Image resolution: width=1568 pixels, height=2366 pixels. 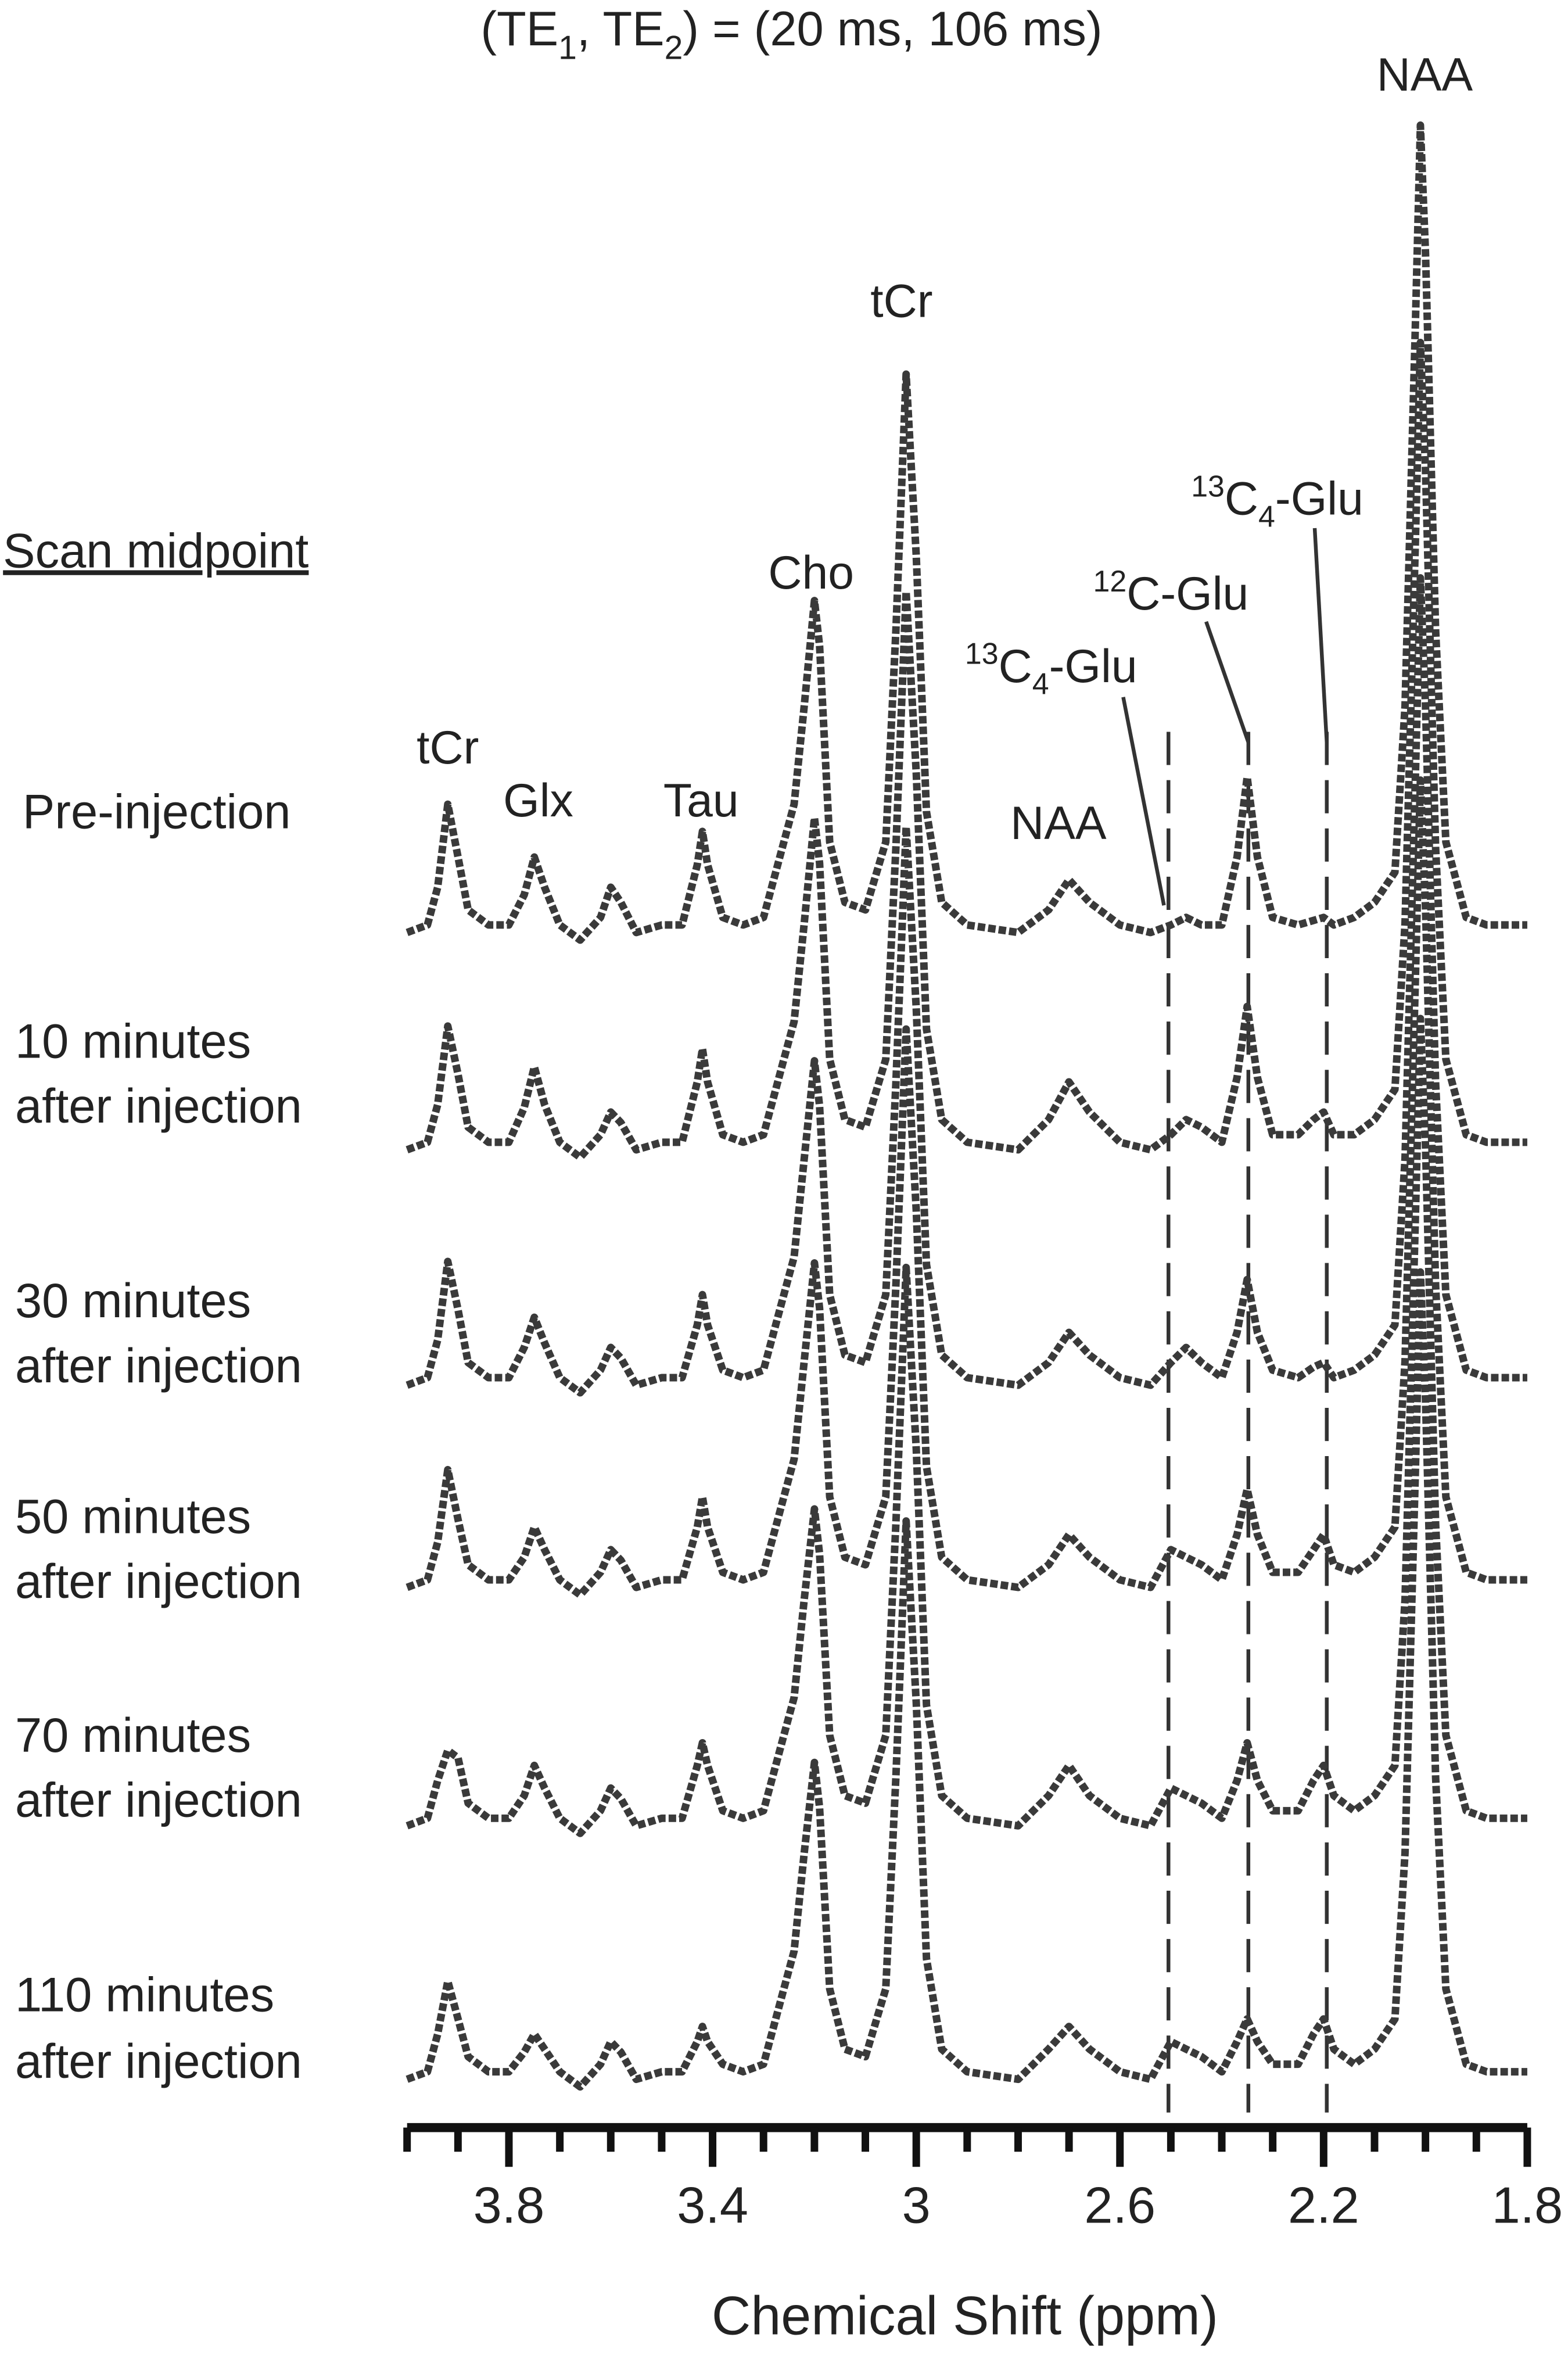 What do you see at coordinates (1248, 1422) in the screenshot?
I see `reference-lines` at bounding box center [1248, 1422].